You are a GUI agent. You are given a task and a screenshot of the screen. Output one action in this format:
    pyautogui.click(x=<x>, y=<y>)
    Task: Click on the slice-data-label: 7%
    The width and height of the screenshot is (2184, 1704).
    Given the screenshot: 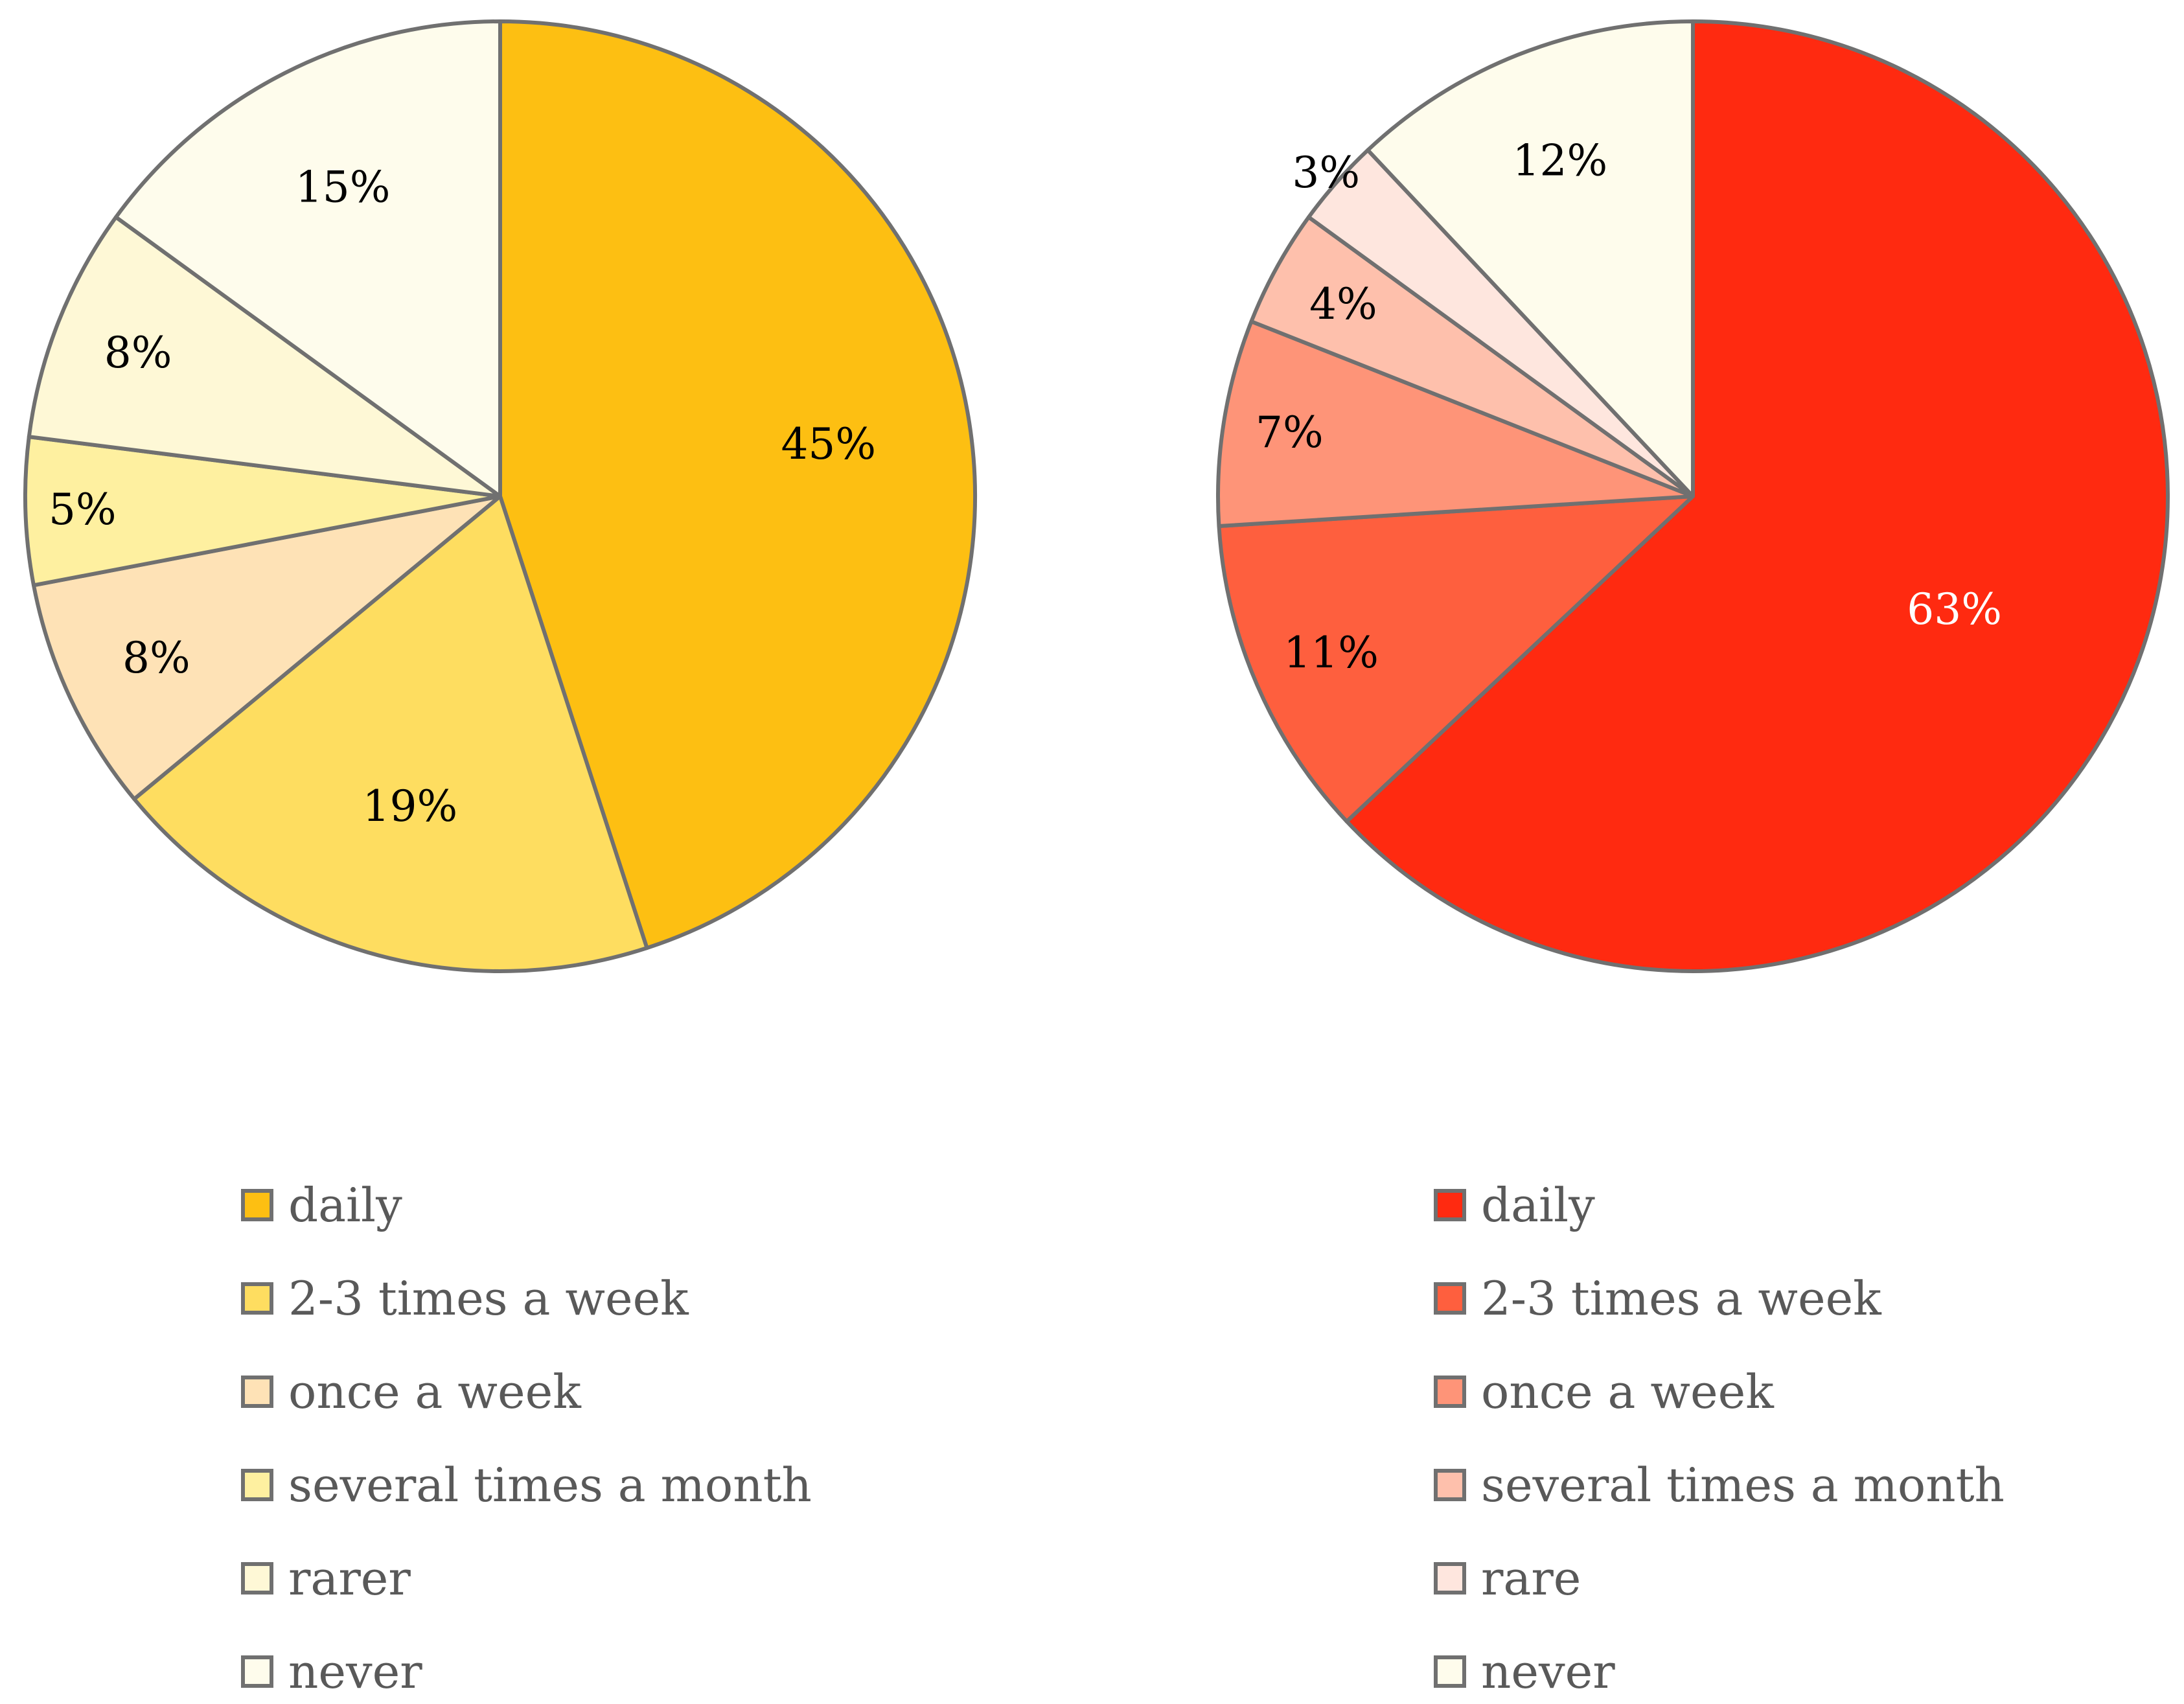 What is the action you would take?
    pyautogui.click(x=1290, y=432)
    